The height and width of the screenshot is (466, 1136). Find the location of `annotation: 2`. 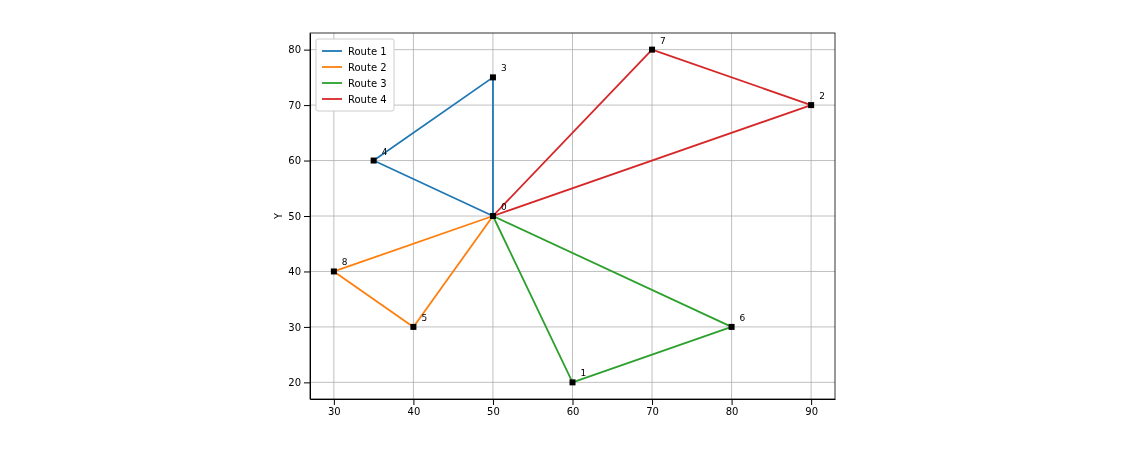

annotation: 2 is located at coordinates (822, 96).